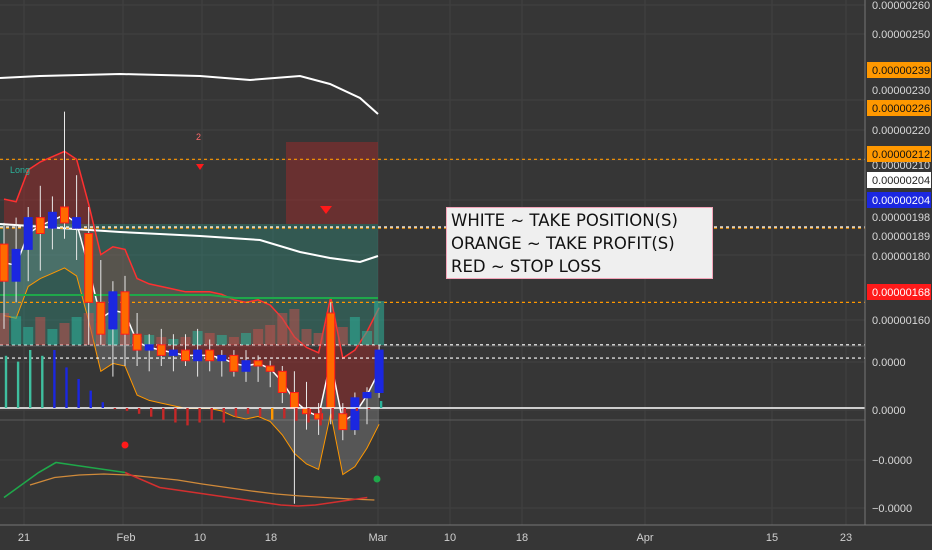 This screenshot has width=932, height=550. What do you see at coordinates (125, 445) in the screenshot?
I see `momentum-cross-red` at bounding box center [125, 445].